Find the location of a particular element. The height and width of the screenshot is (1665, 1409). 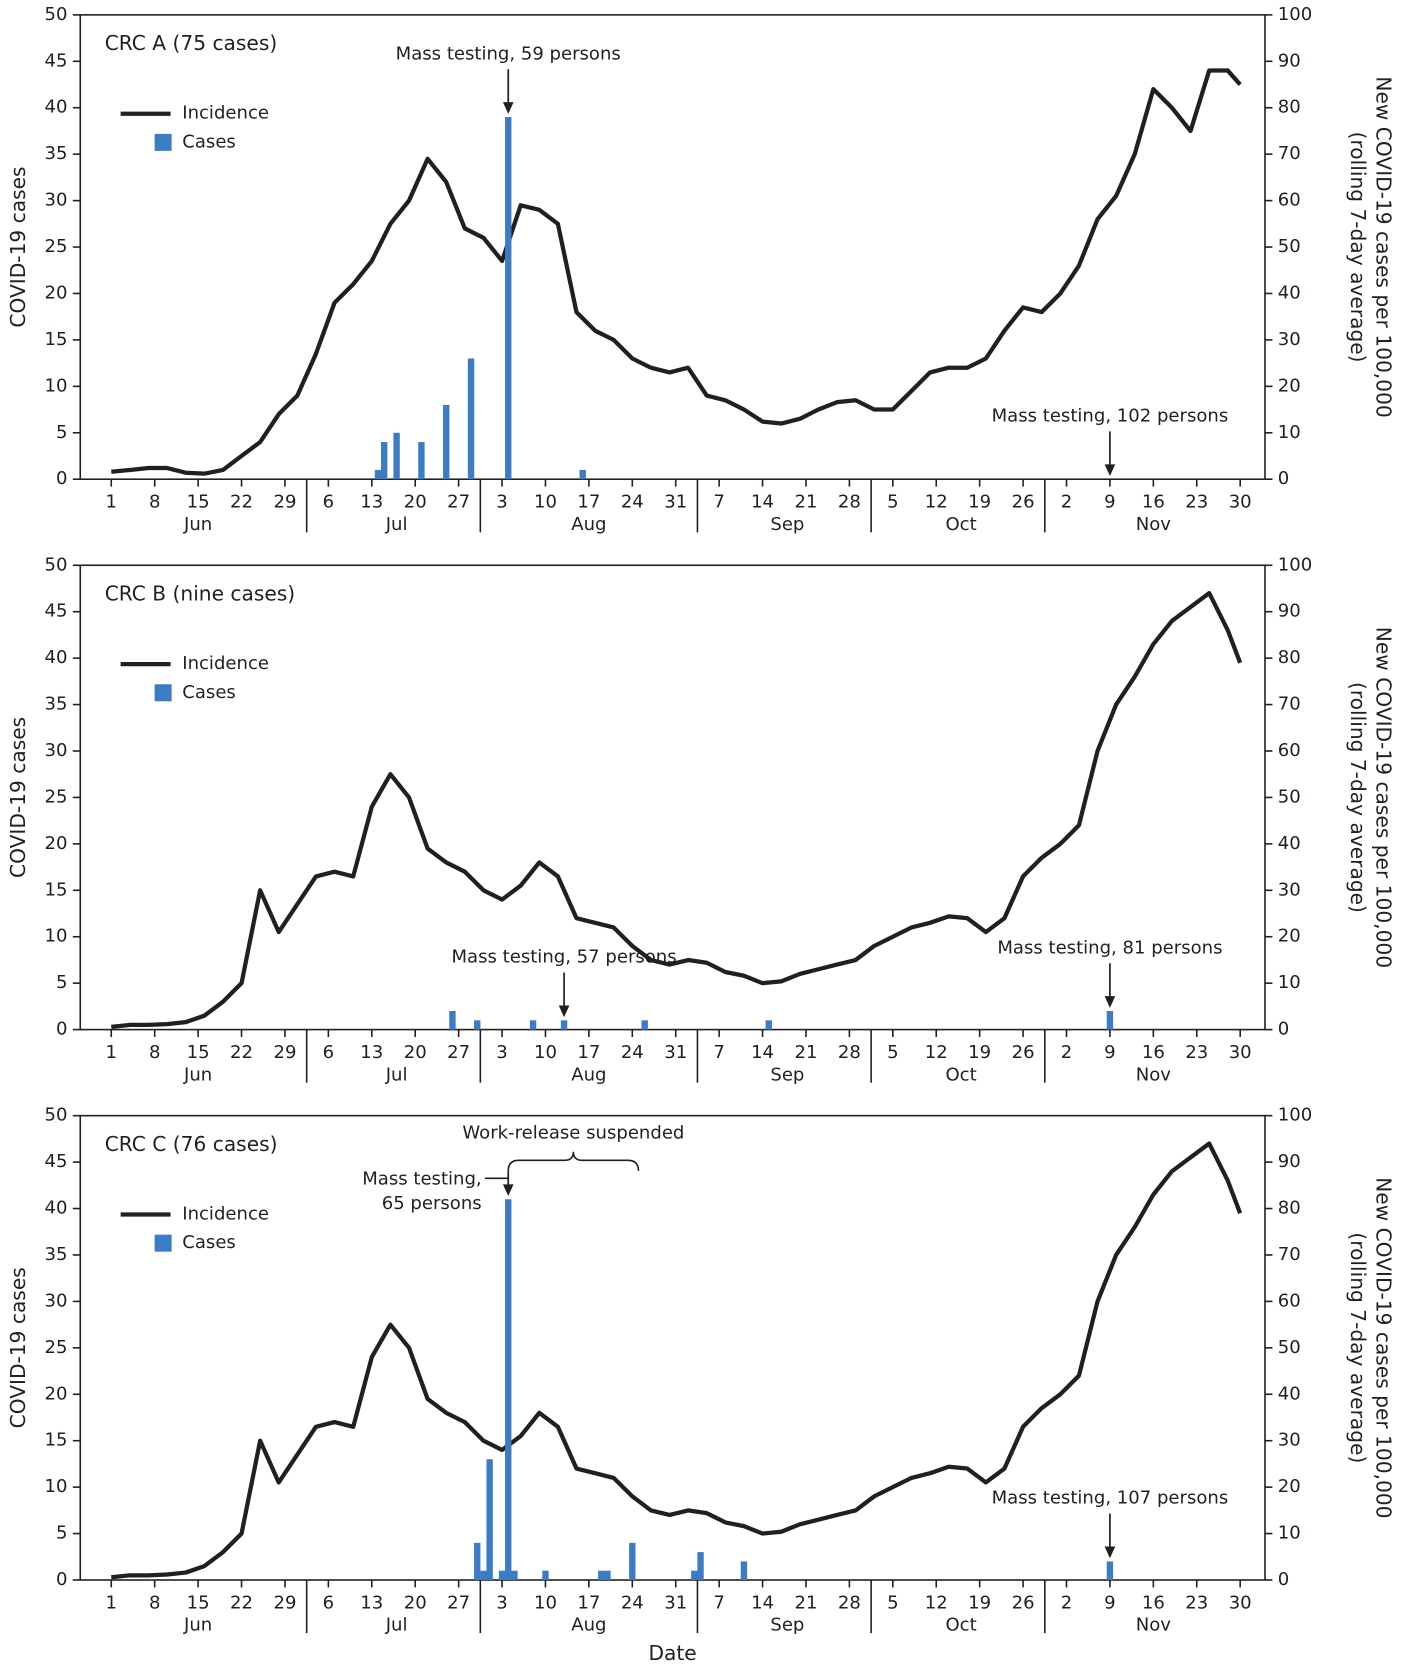

y2-axis-label: New COVID-19 cases per 100,000 is located at coordinates (1383, 246).